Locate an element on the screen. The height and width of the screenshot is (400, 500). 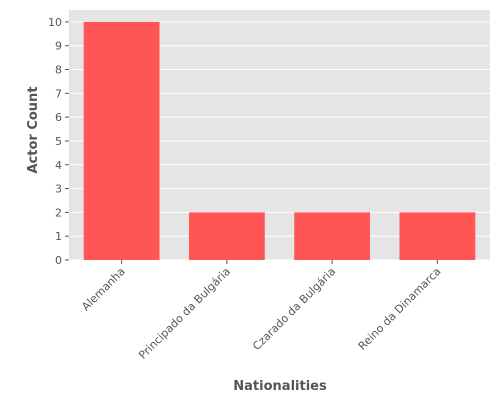
y-tick-label: 7 is located at coordinates (58, 93).